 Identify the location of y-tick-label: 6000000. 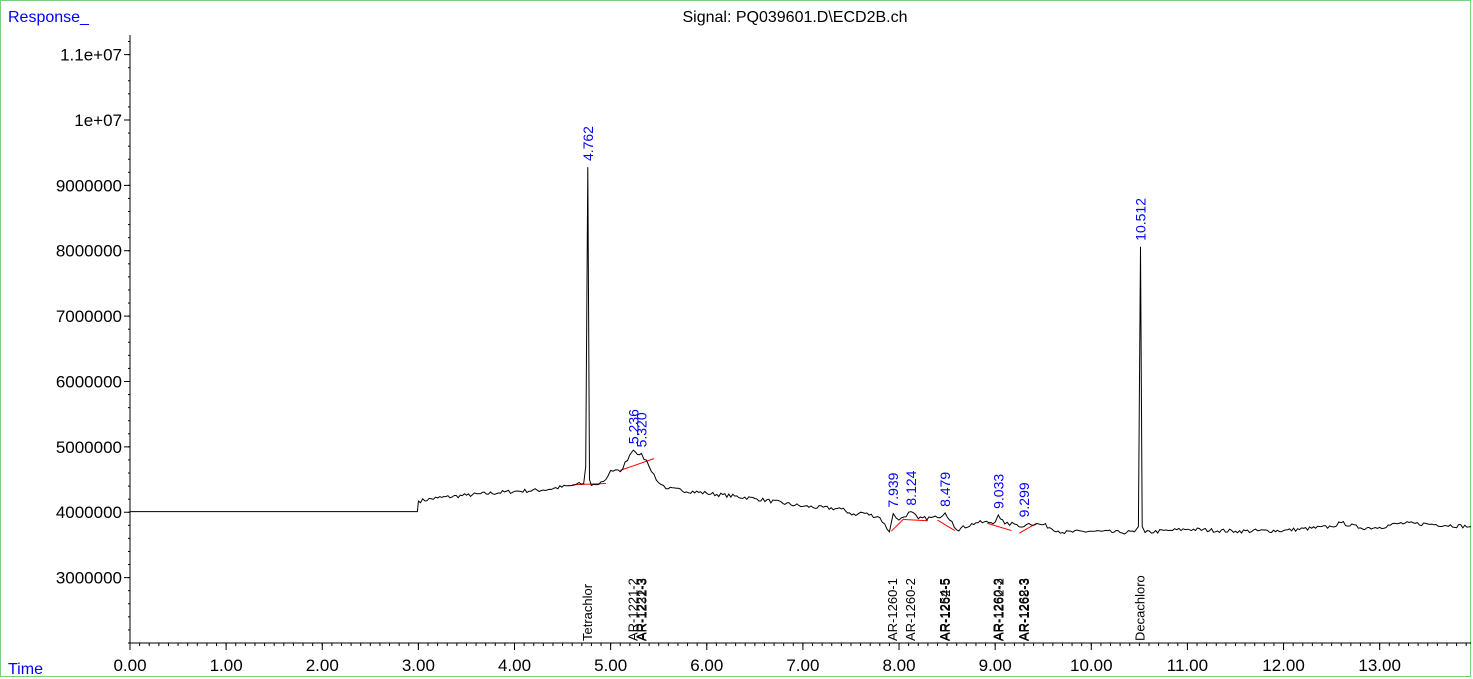
(89, 381).